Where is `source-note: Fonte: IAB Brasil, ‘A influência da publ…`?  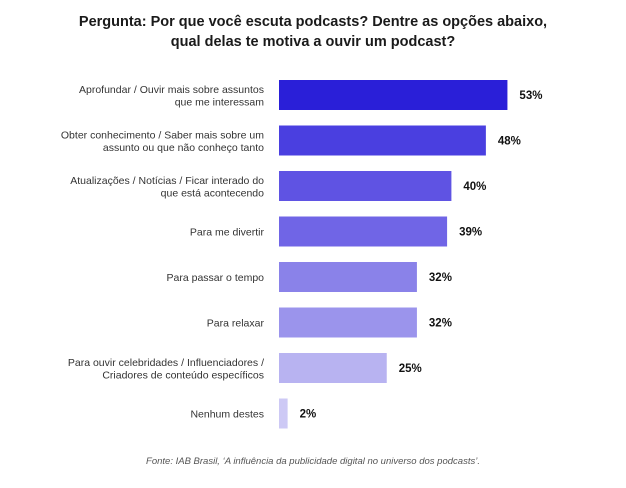
source-note: Fonte: IAB Brasil, ‘A influência da publ… is located at coordinates (313, 461).